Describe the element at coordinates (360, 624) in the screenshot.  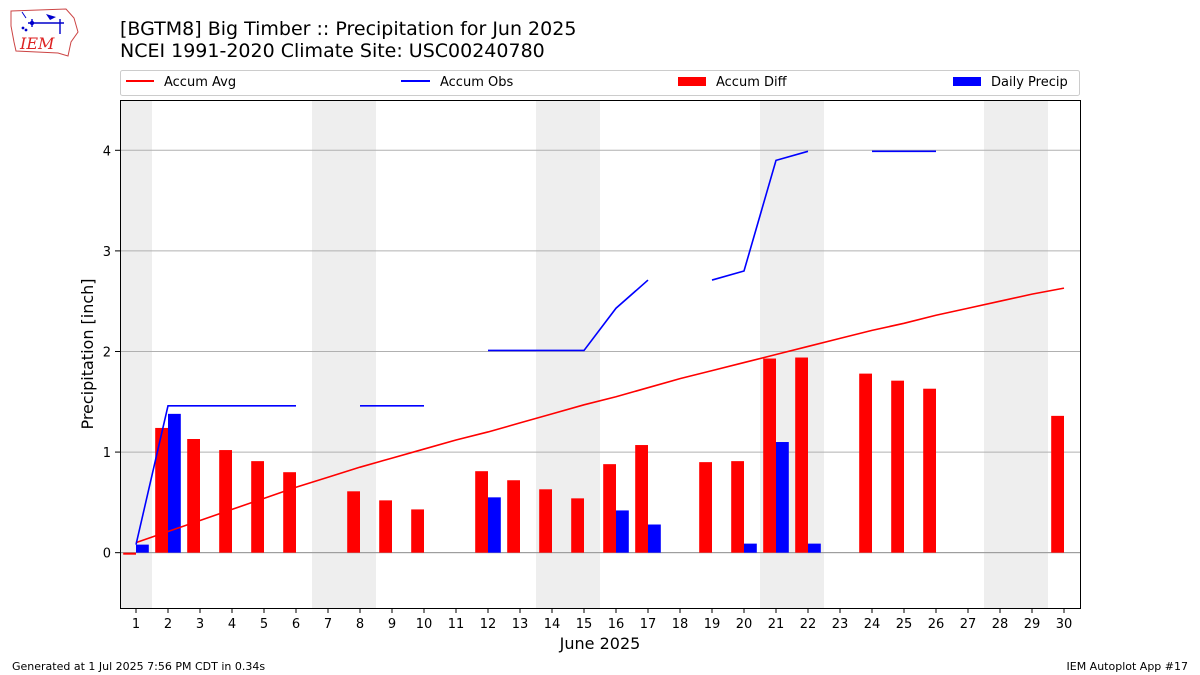
I see `x-tick-label-8: 8` at that location.